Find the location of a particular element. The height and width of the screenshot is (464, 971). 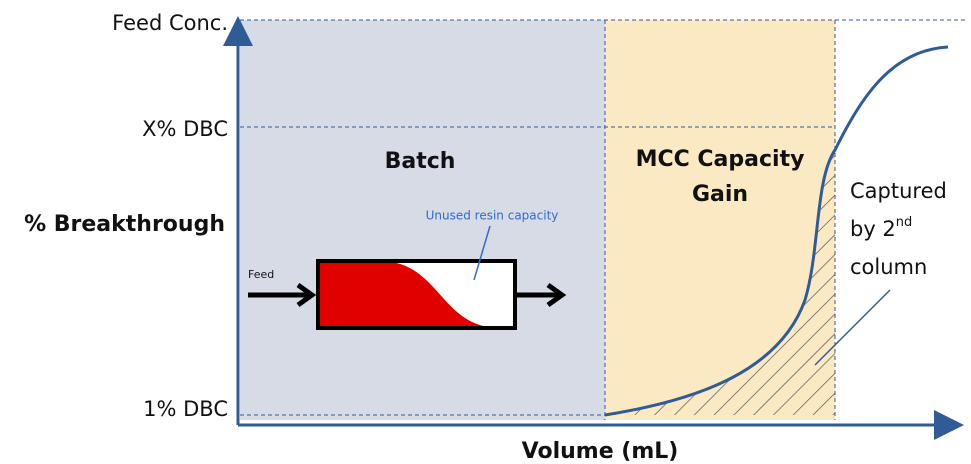

captured-text: by 2nd is located at coordinates (881, 228).